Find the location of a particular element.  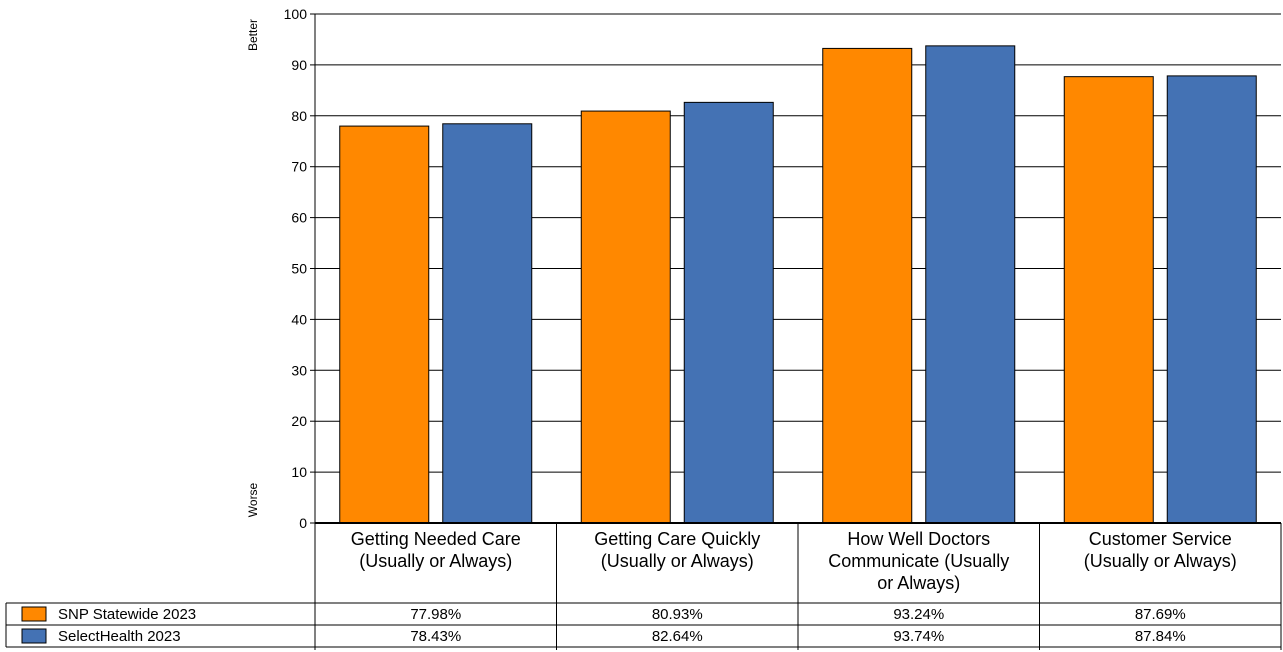

y-top-label: Better is located at coordinates (253, 35).